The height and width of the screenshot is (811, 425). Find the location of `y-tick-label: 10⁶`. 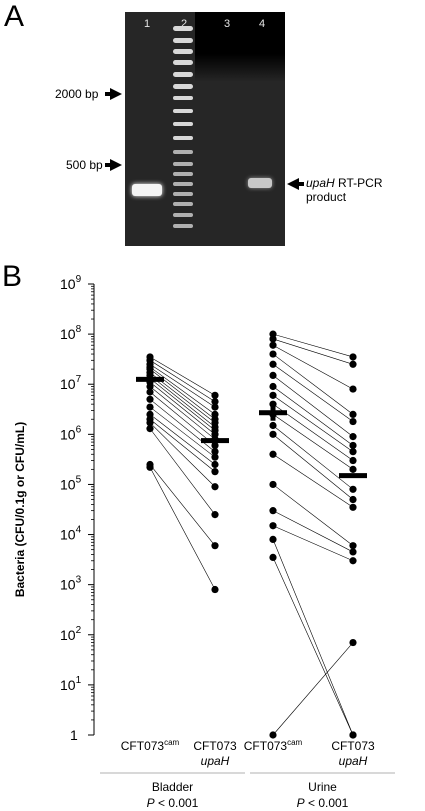

y-tick-label: 10⁶ is located at coordinates (71, 433).